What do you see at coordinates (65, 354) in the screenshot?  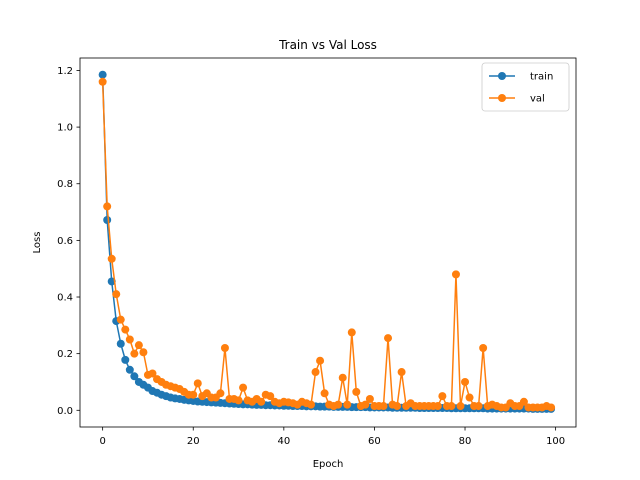 I see `y-tick-label: 0.2` at bounding box center [65, 354].